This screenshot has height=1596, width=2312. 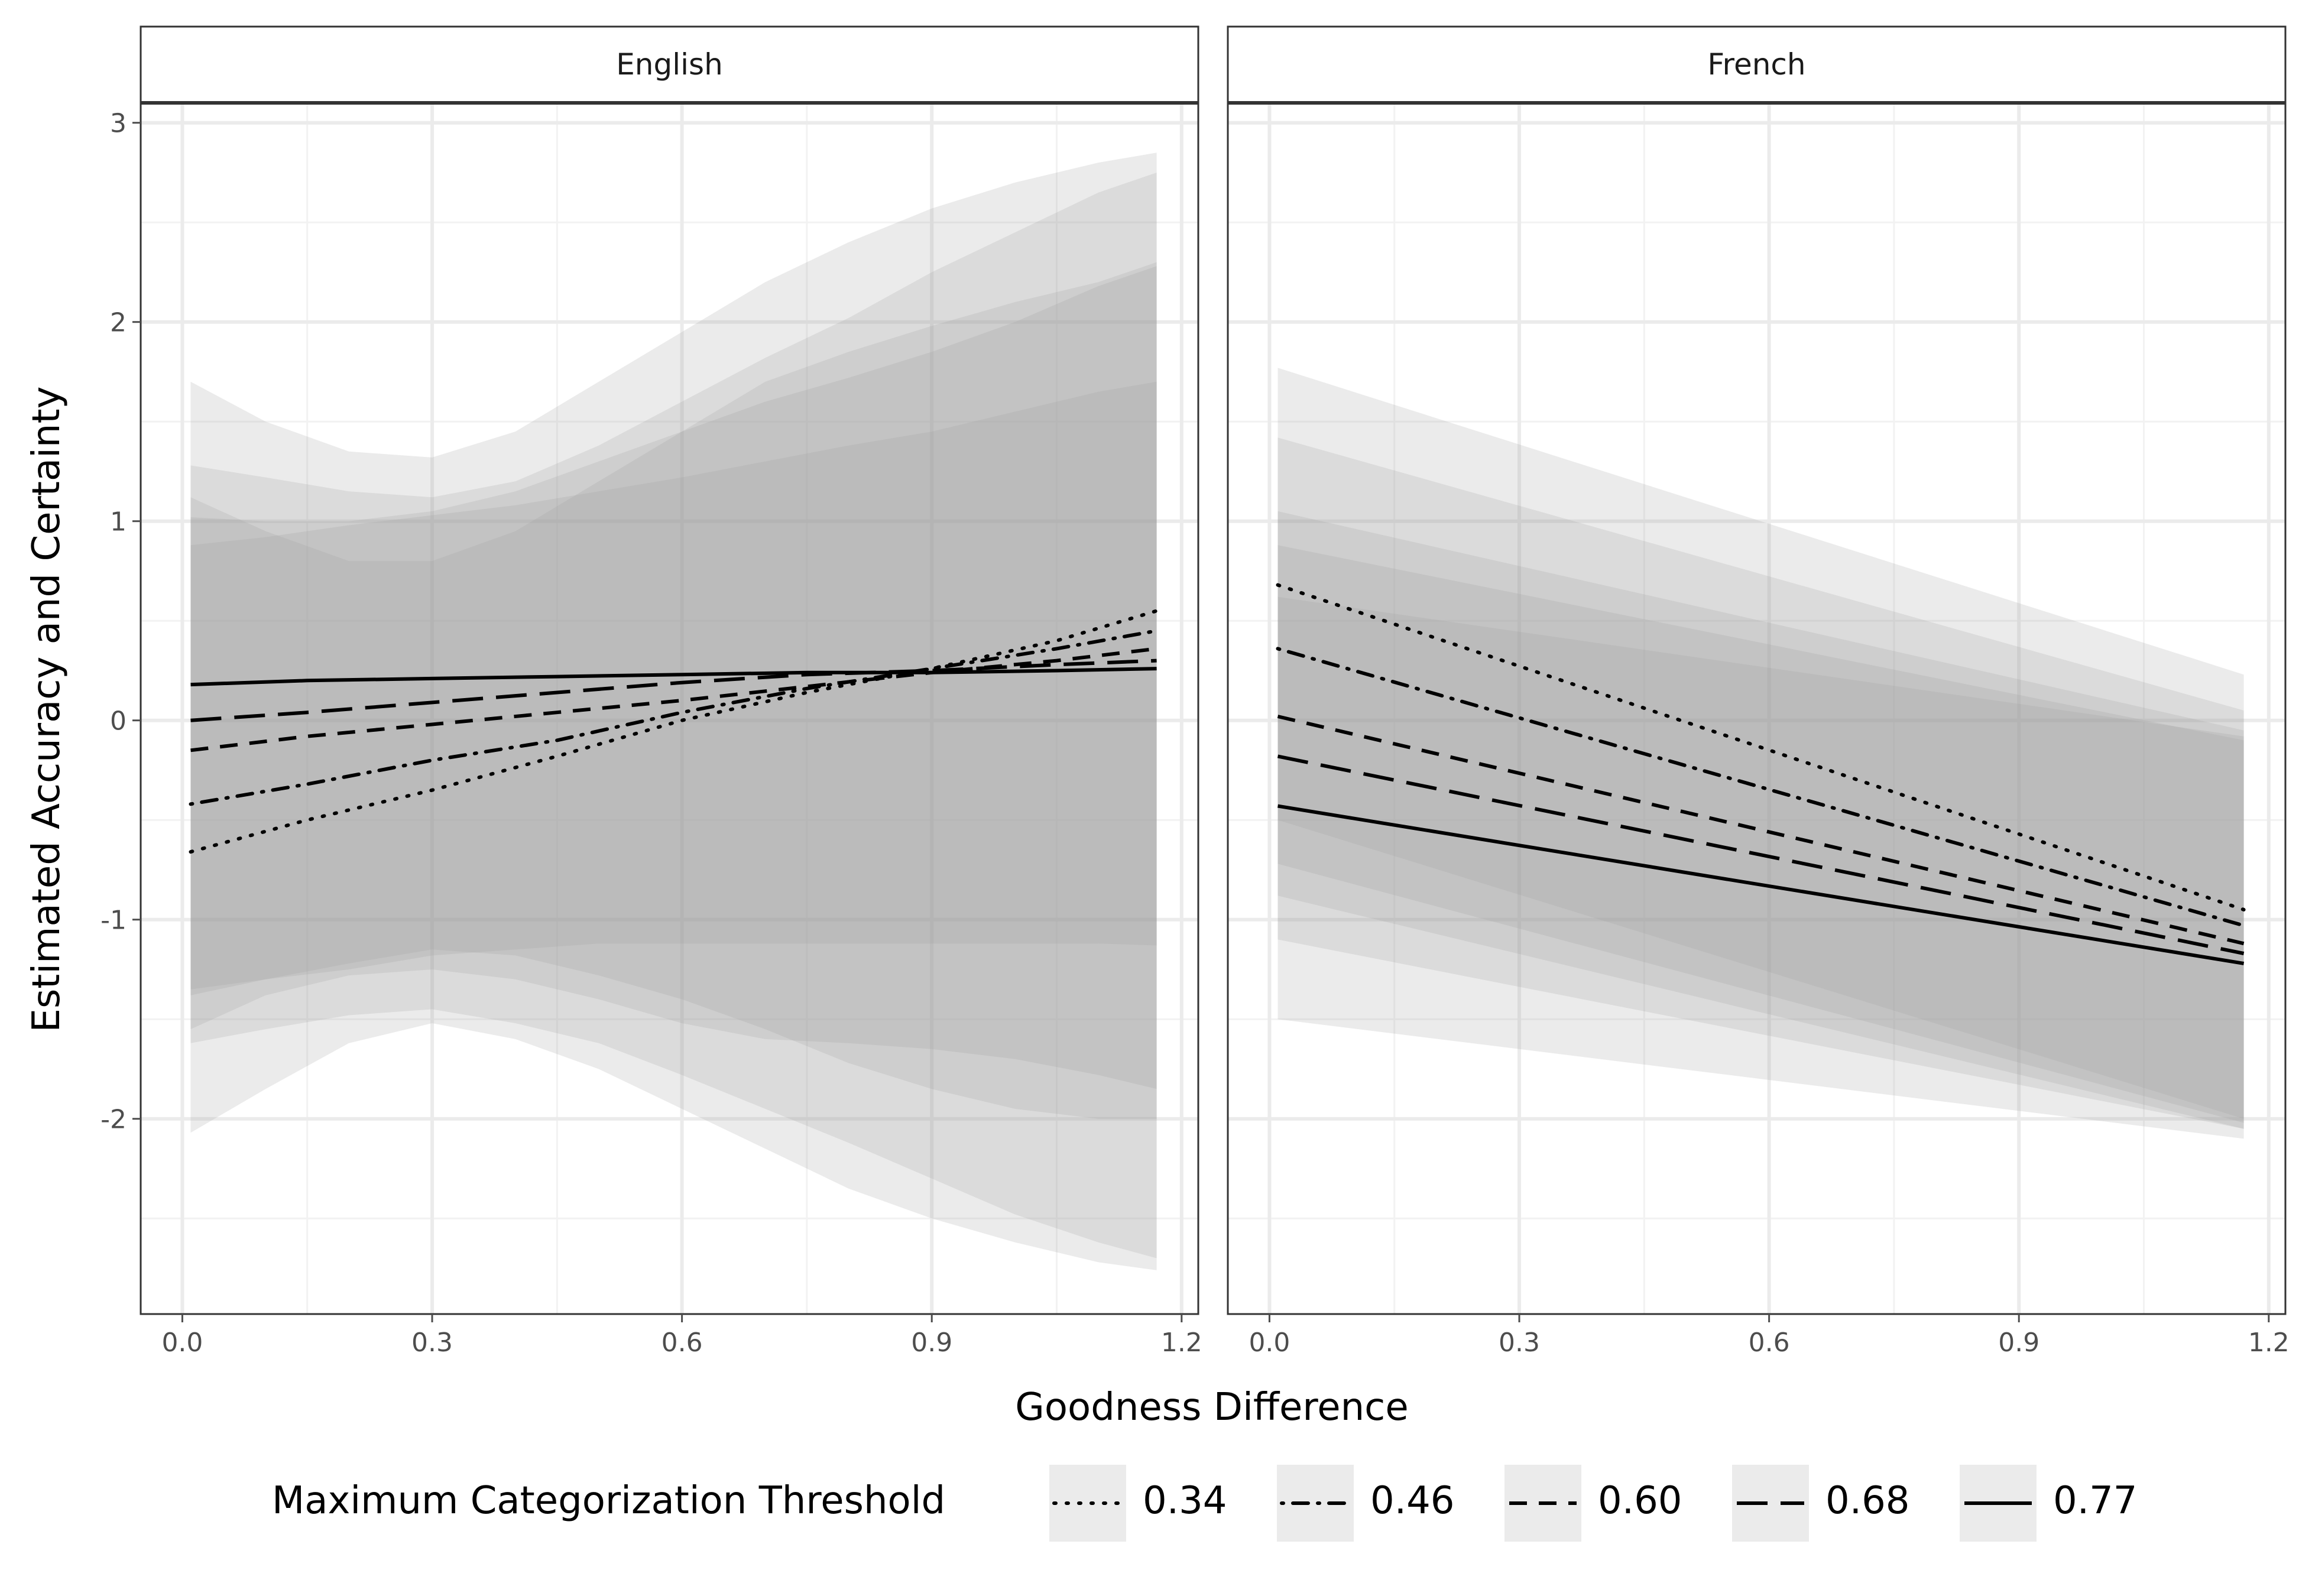 What do you see at coordinates (2095, 1501) in the screenshot?
I see `legend-label: 0.77` at bounding box center [2095, 1501].